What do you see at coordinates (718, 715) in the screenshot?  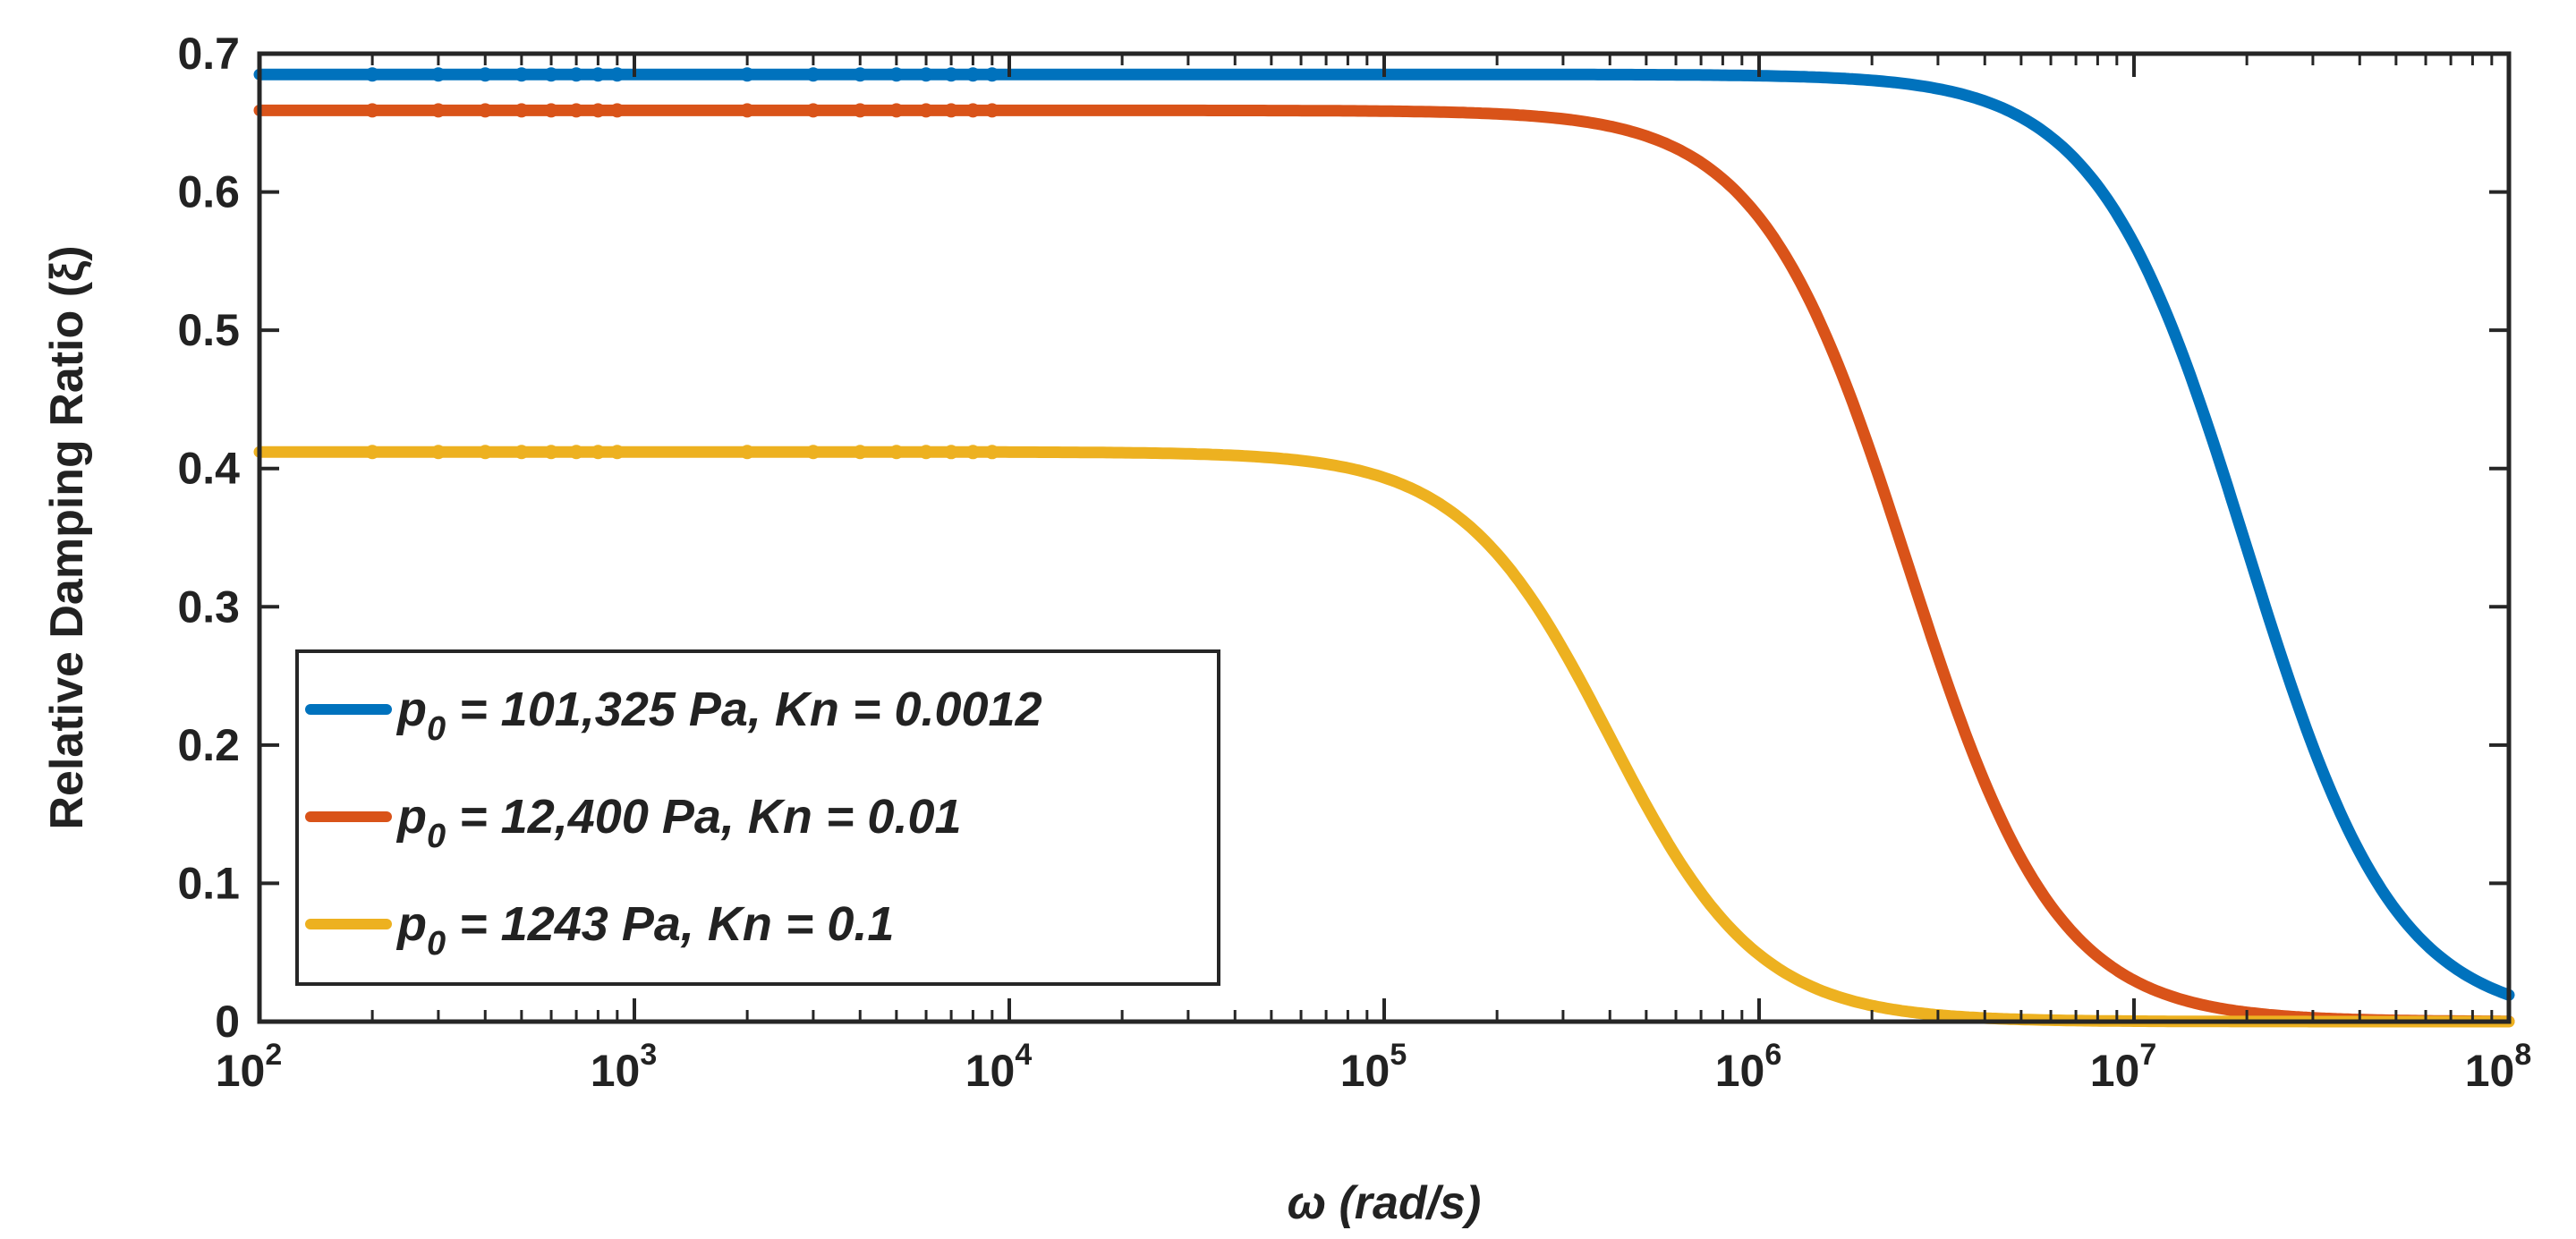 I see `legend-label-1: p0 = 101,325 Pa, Kn = 0.0012` at bounding box center [718, 715].